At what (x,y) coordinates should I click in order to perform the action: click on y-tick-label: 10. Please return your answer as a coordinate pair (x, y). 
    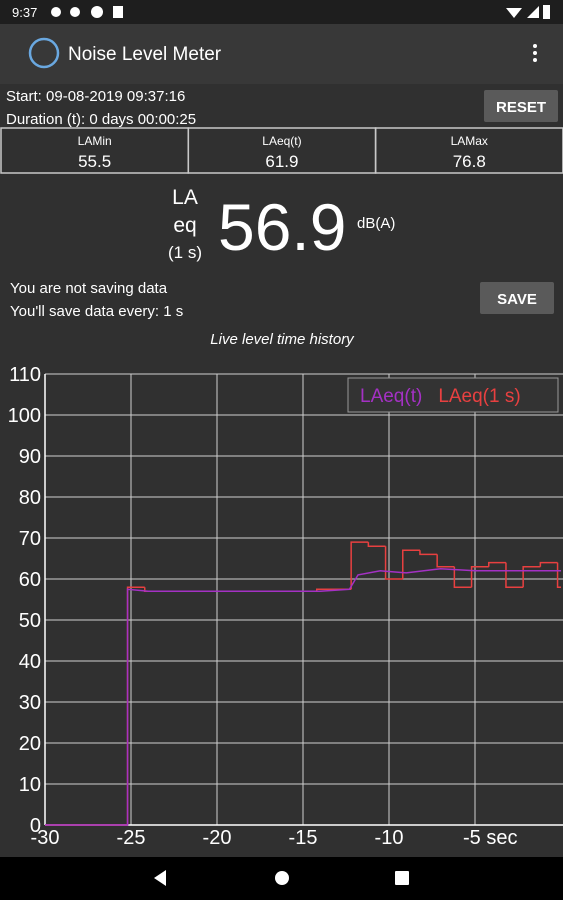
    Looking at the image, I should click on (30, 785).